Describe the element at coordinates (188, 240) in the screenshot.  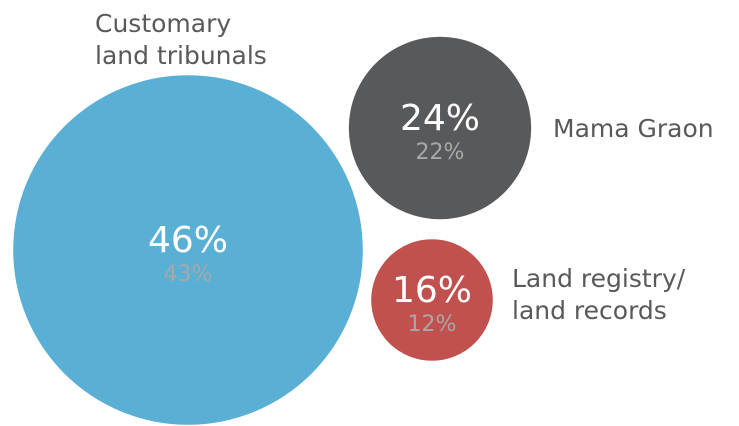
I see `value-label: 46%` at that location.